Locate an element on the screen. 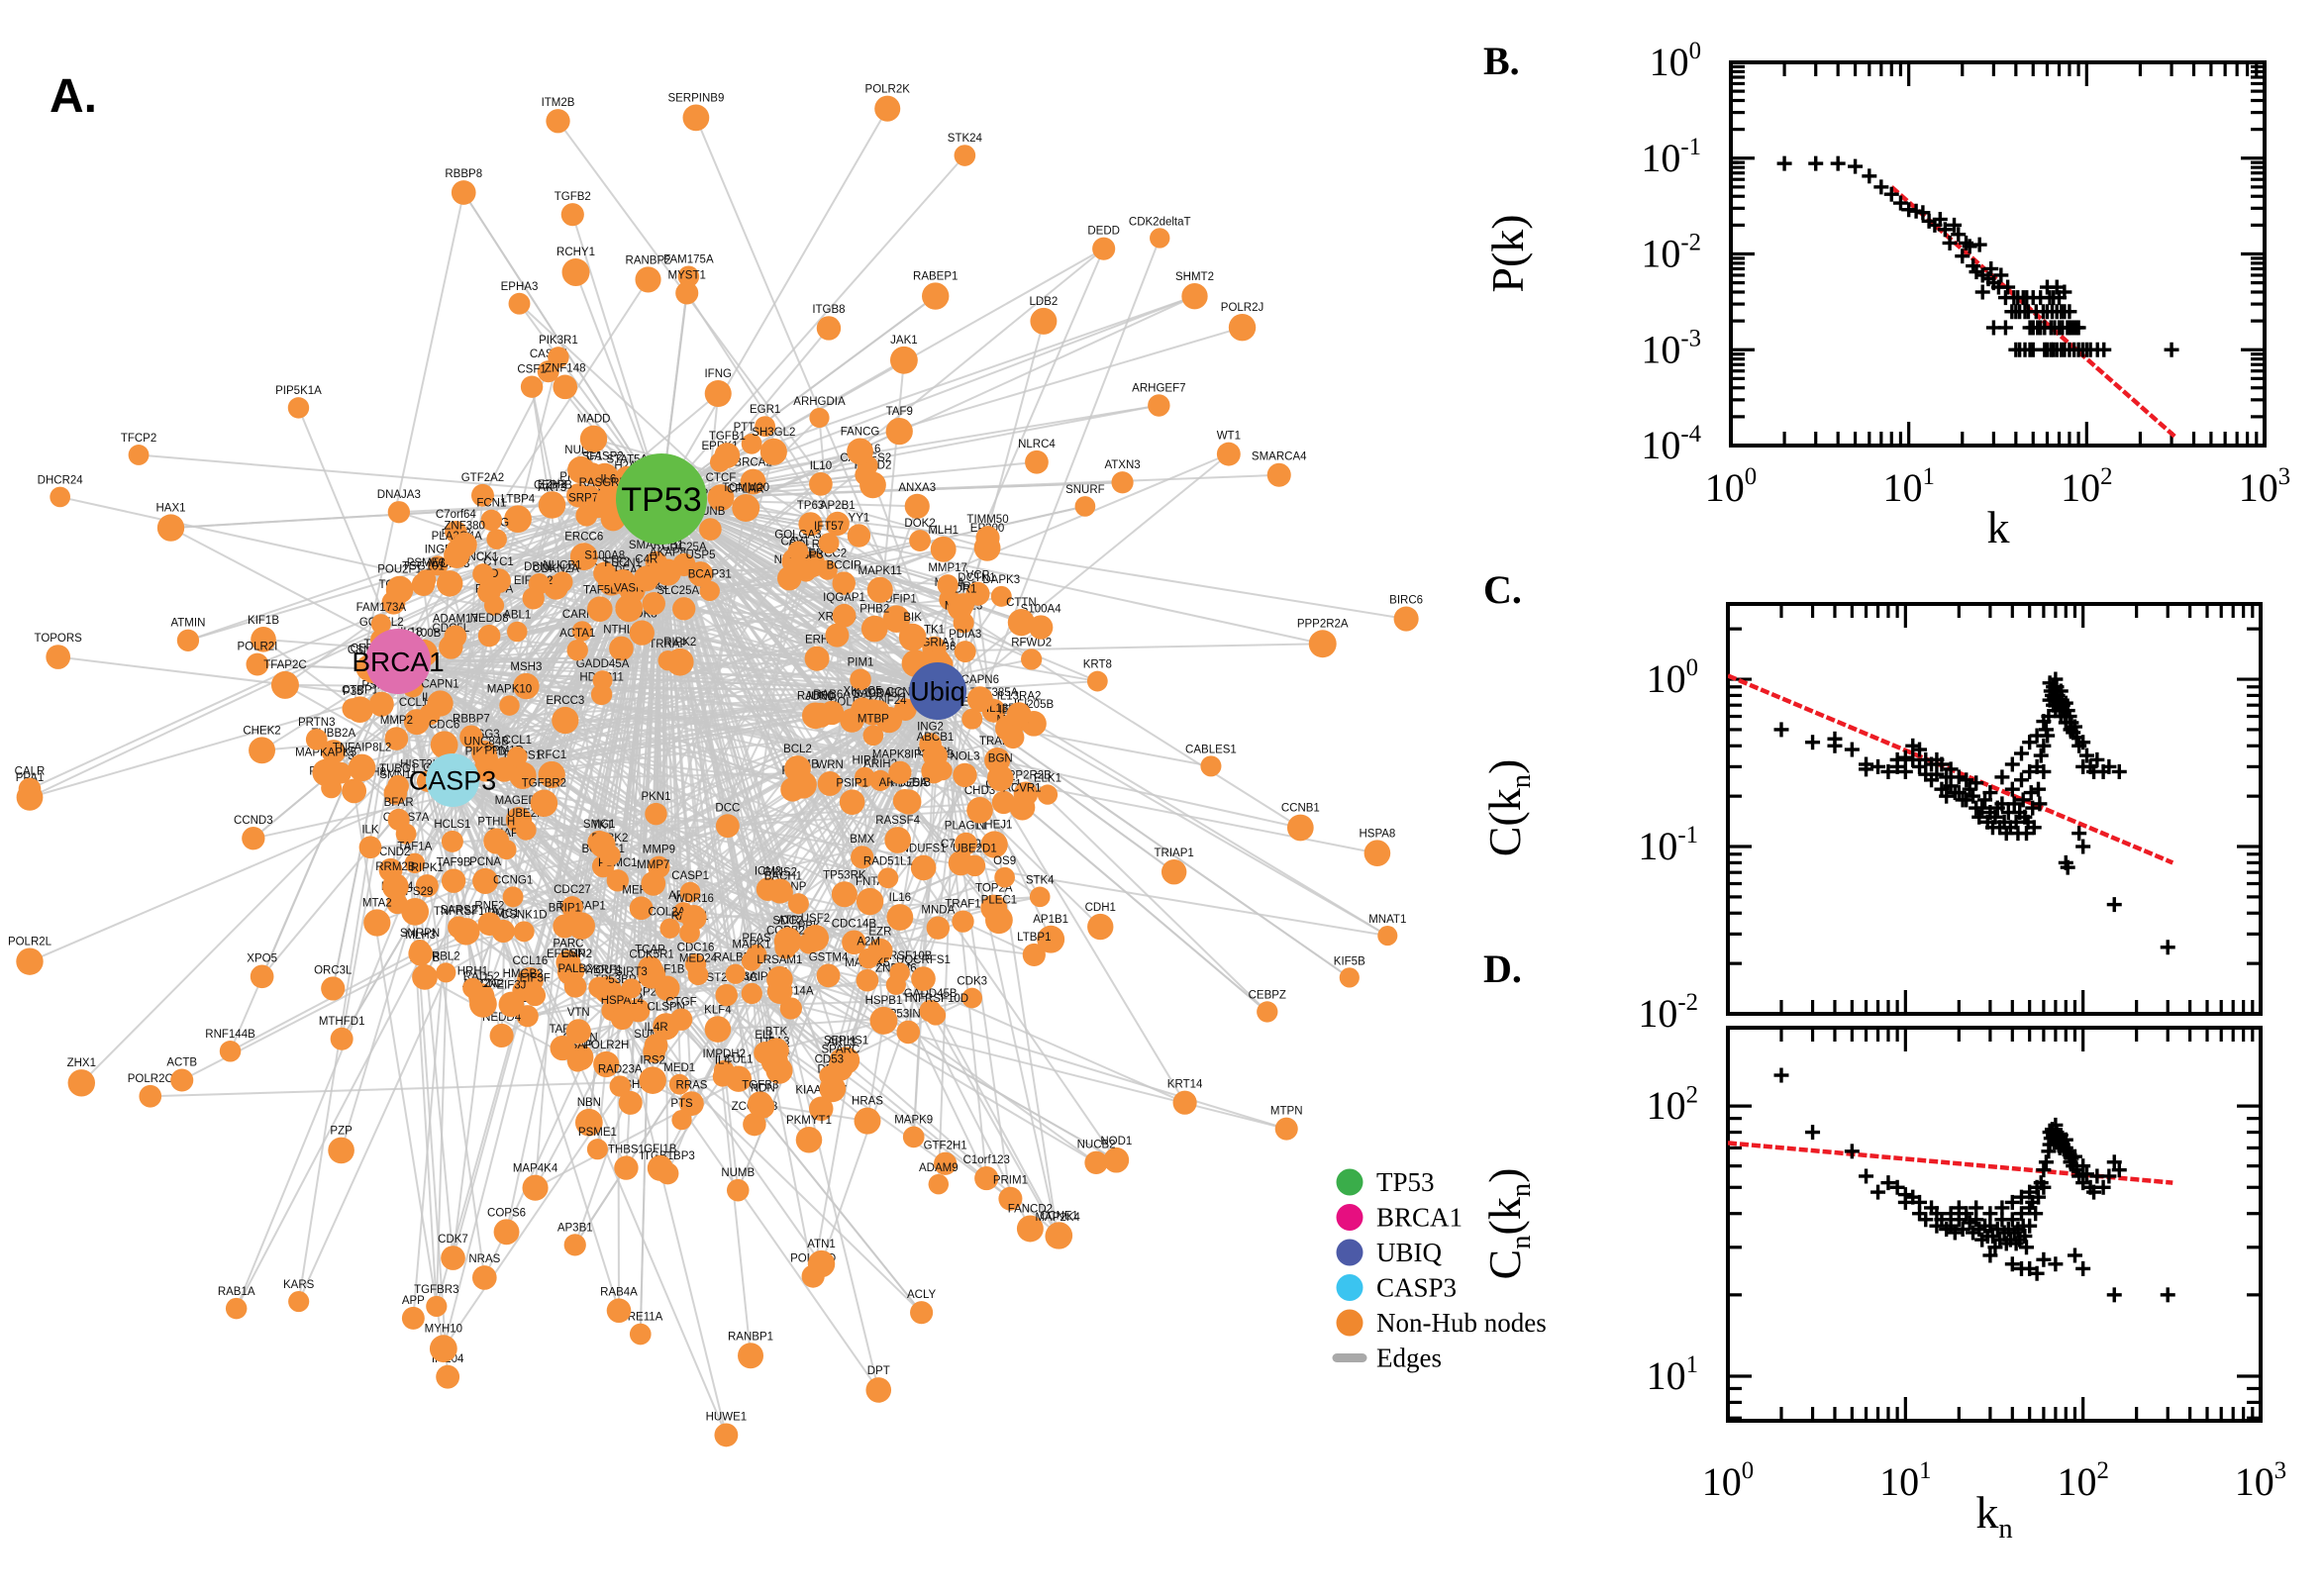 The width and height of the screenshot is (2323, 1596). network-node: NUFIP1 is located at coordinates (896, 613).